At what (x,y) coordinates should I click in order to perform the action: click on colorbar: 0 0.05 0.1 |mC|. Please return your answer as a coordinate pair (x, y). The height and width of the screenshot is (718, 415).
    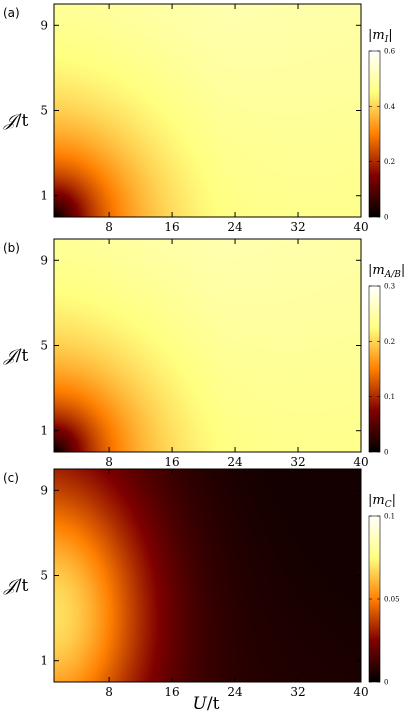
    Looking at the image, I should click on (384, 590).